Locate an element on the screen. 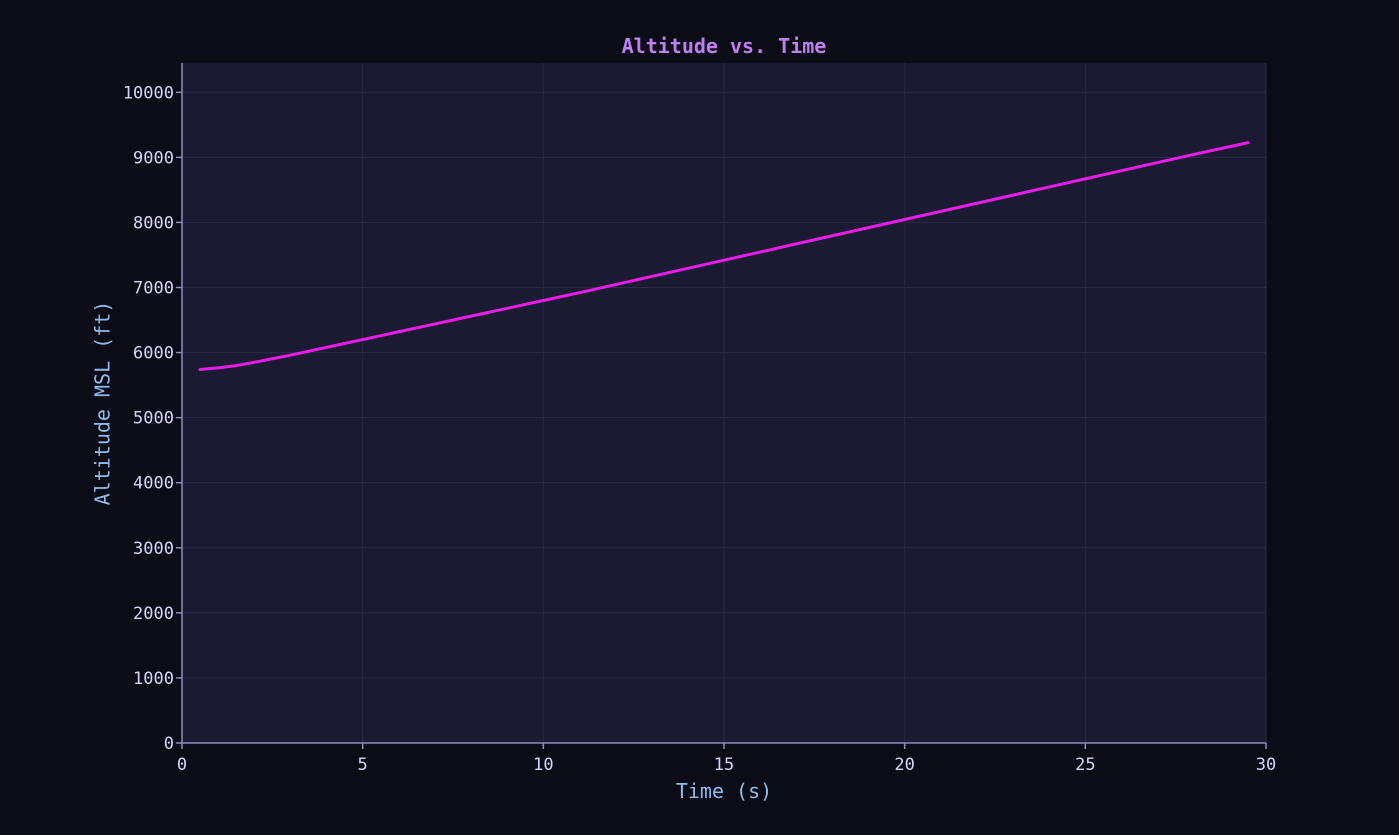 The width and height of the screenshot is (1399, 835). x-axis-ticks: 0 5 10 15 20 25 30 is located at coordinates (726, 759).